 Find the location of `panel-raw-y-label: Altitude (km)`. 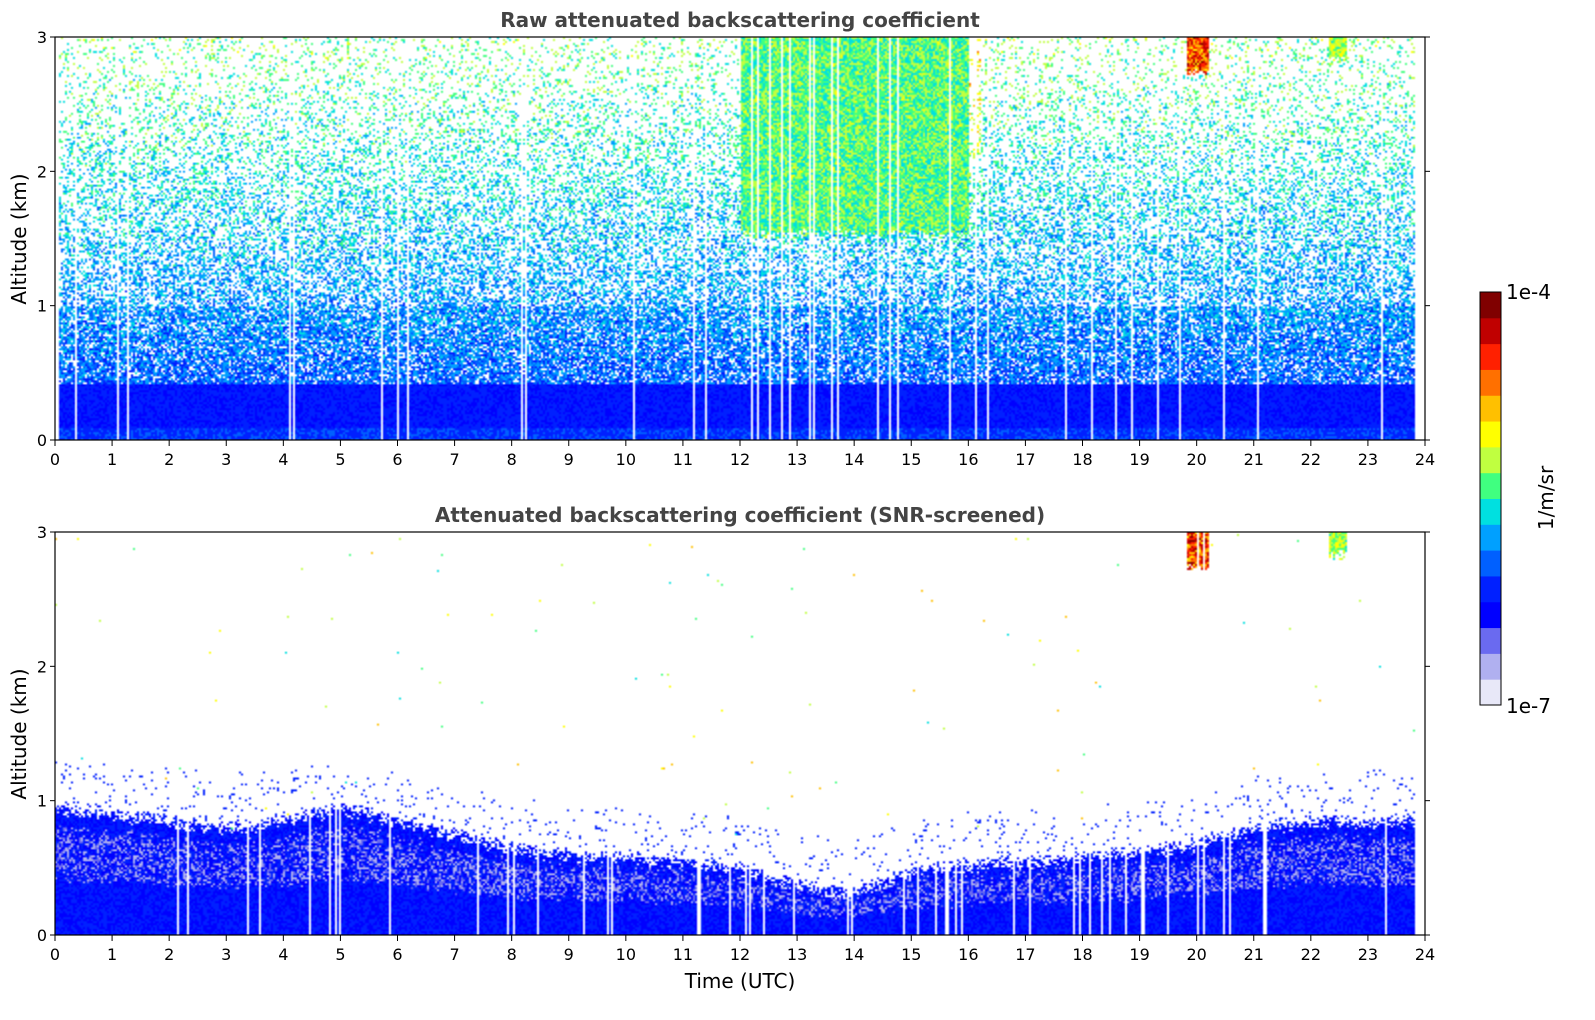

panel-raw-y-label: Altitude (km) is located at coordinates (19, 238).